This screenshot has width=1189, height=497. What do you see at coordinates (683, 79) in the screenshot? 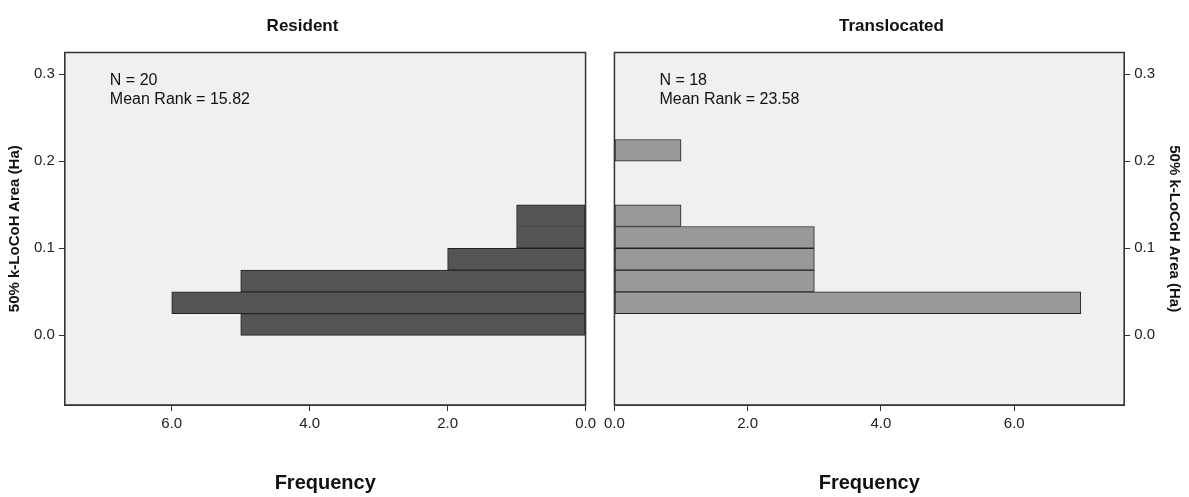
I see `annotation: N = 18` at bounding box center [683, 79].